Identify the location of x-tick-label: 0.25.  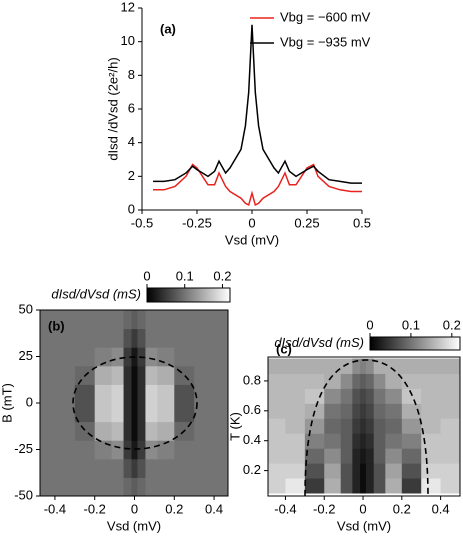
(306, 222).